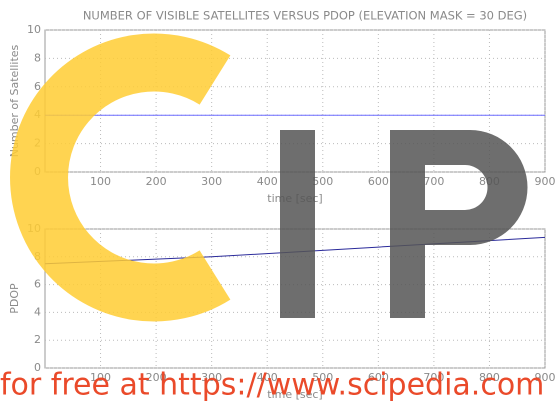 The width and height of the screenshot is (559, 403). What do you see at coordinates (294, 394) in the screenshot?
I see `x-axis-label: time [sec]` at bounding box center [294, 394].